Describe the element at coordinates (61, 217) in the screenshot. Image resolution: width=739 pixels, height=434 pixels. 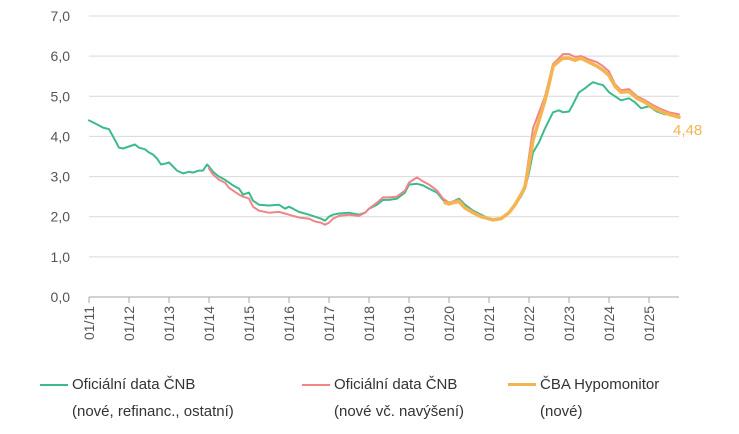
I see `y-tick-label: 2,0` at that location.